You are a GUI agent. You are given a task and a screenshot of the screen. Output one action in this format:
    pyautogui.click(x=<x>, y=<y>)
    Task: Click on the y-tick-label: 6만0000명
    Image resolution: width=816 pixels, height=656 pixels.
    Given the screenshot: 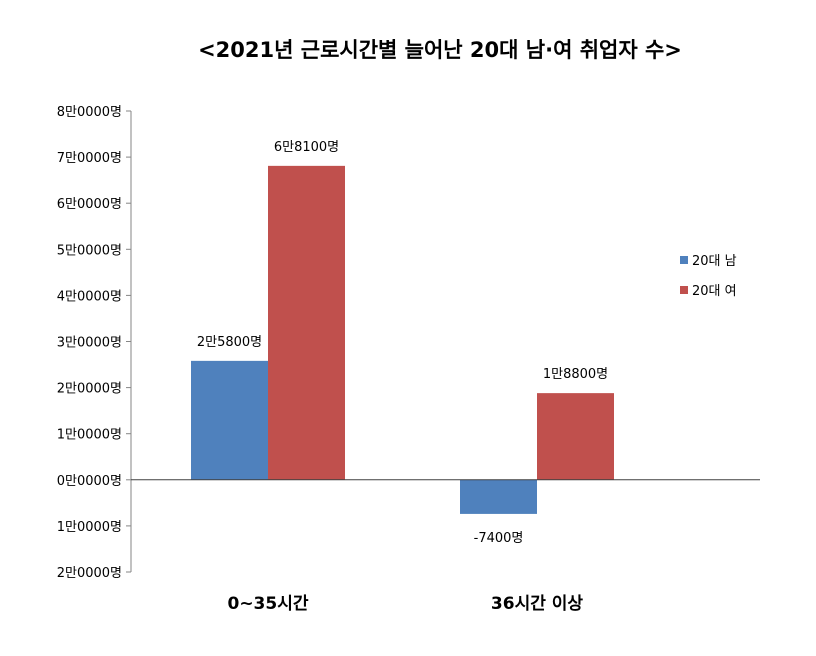 What is the action you would take?
    pyautogui.click(x=89, y=204)
    